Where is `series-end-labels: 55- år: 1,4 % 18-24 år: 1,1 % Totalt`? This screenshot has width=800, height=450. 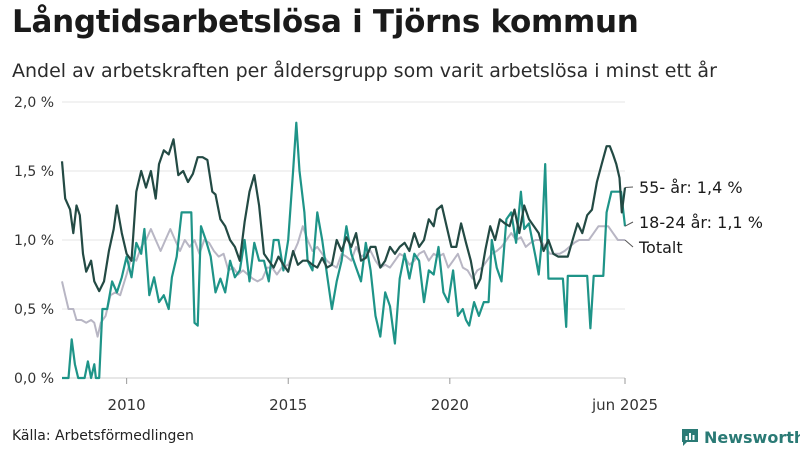
series-end-labels: 55- år: 1,4 % 18-24 år: 1,1 % Totalt is located at coordinates (693, 217).